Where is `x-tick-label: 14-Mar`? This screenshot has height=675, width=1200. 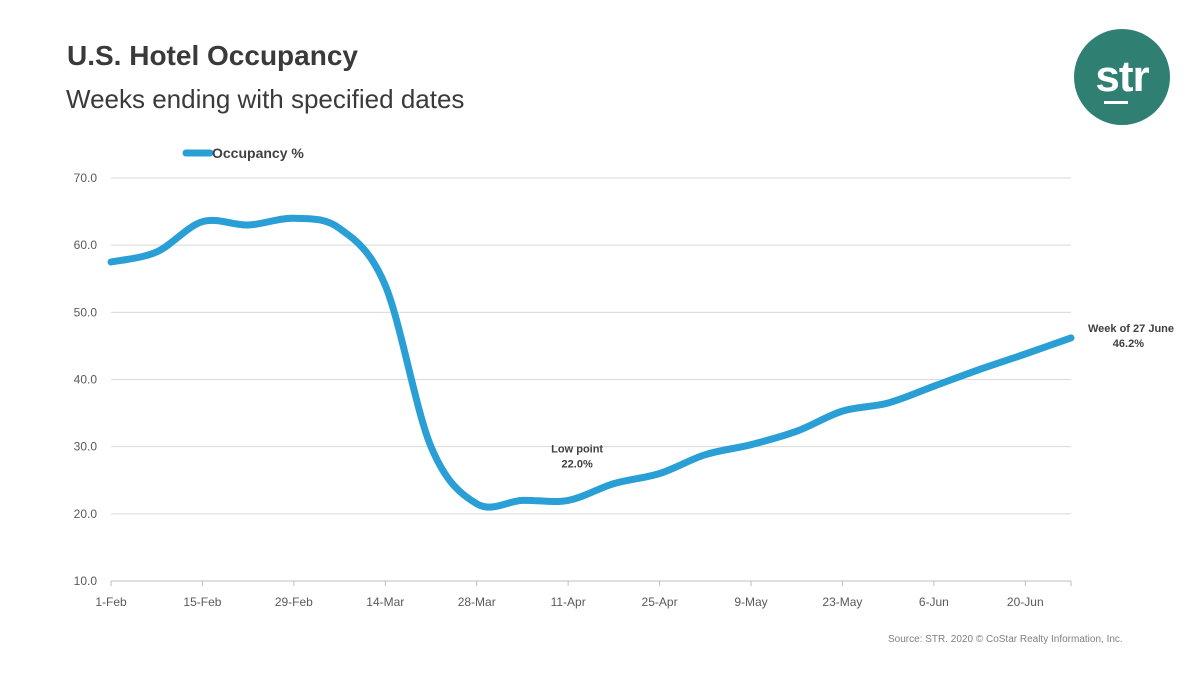 x-tick-label: 14-Mar is located at coordinates (385, 602).